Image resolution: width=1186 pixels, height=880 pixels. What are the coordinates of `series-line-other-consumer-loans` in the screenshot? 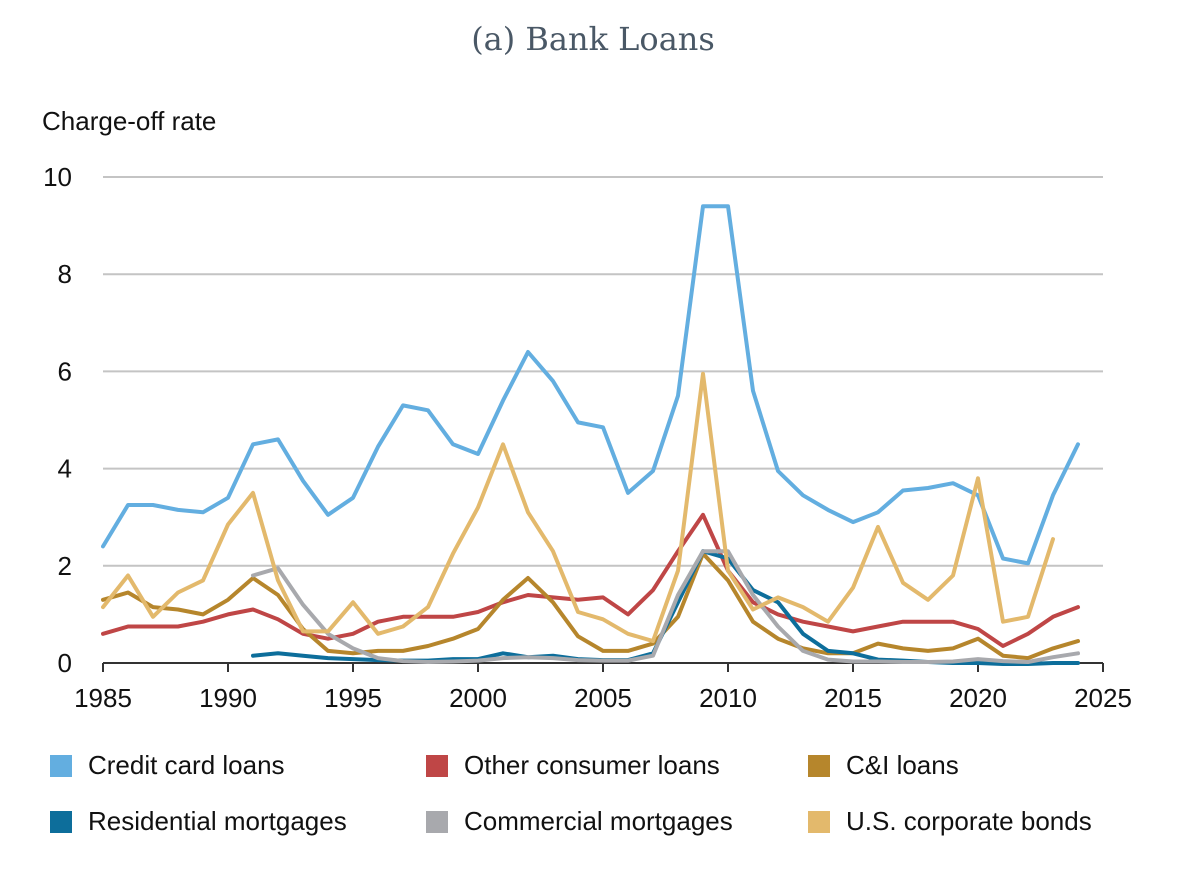 It's located at (590, 580).